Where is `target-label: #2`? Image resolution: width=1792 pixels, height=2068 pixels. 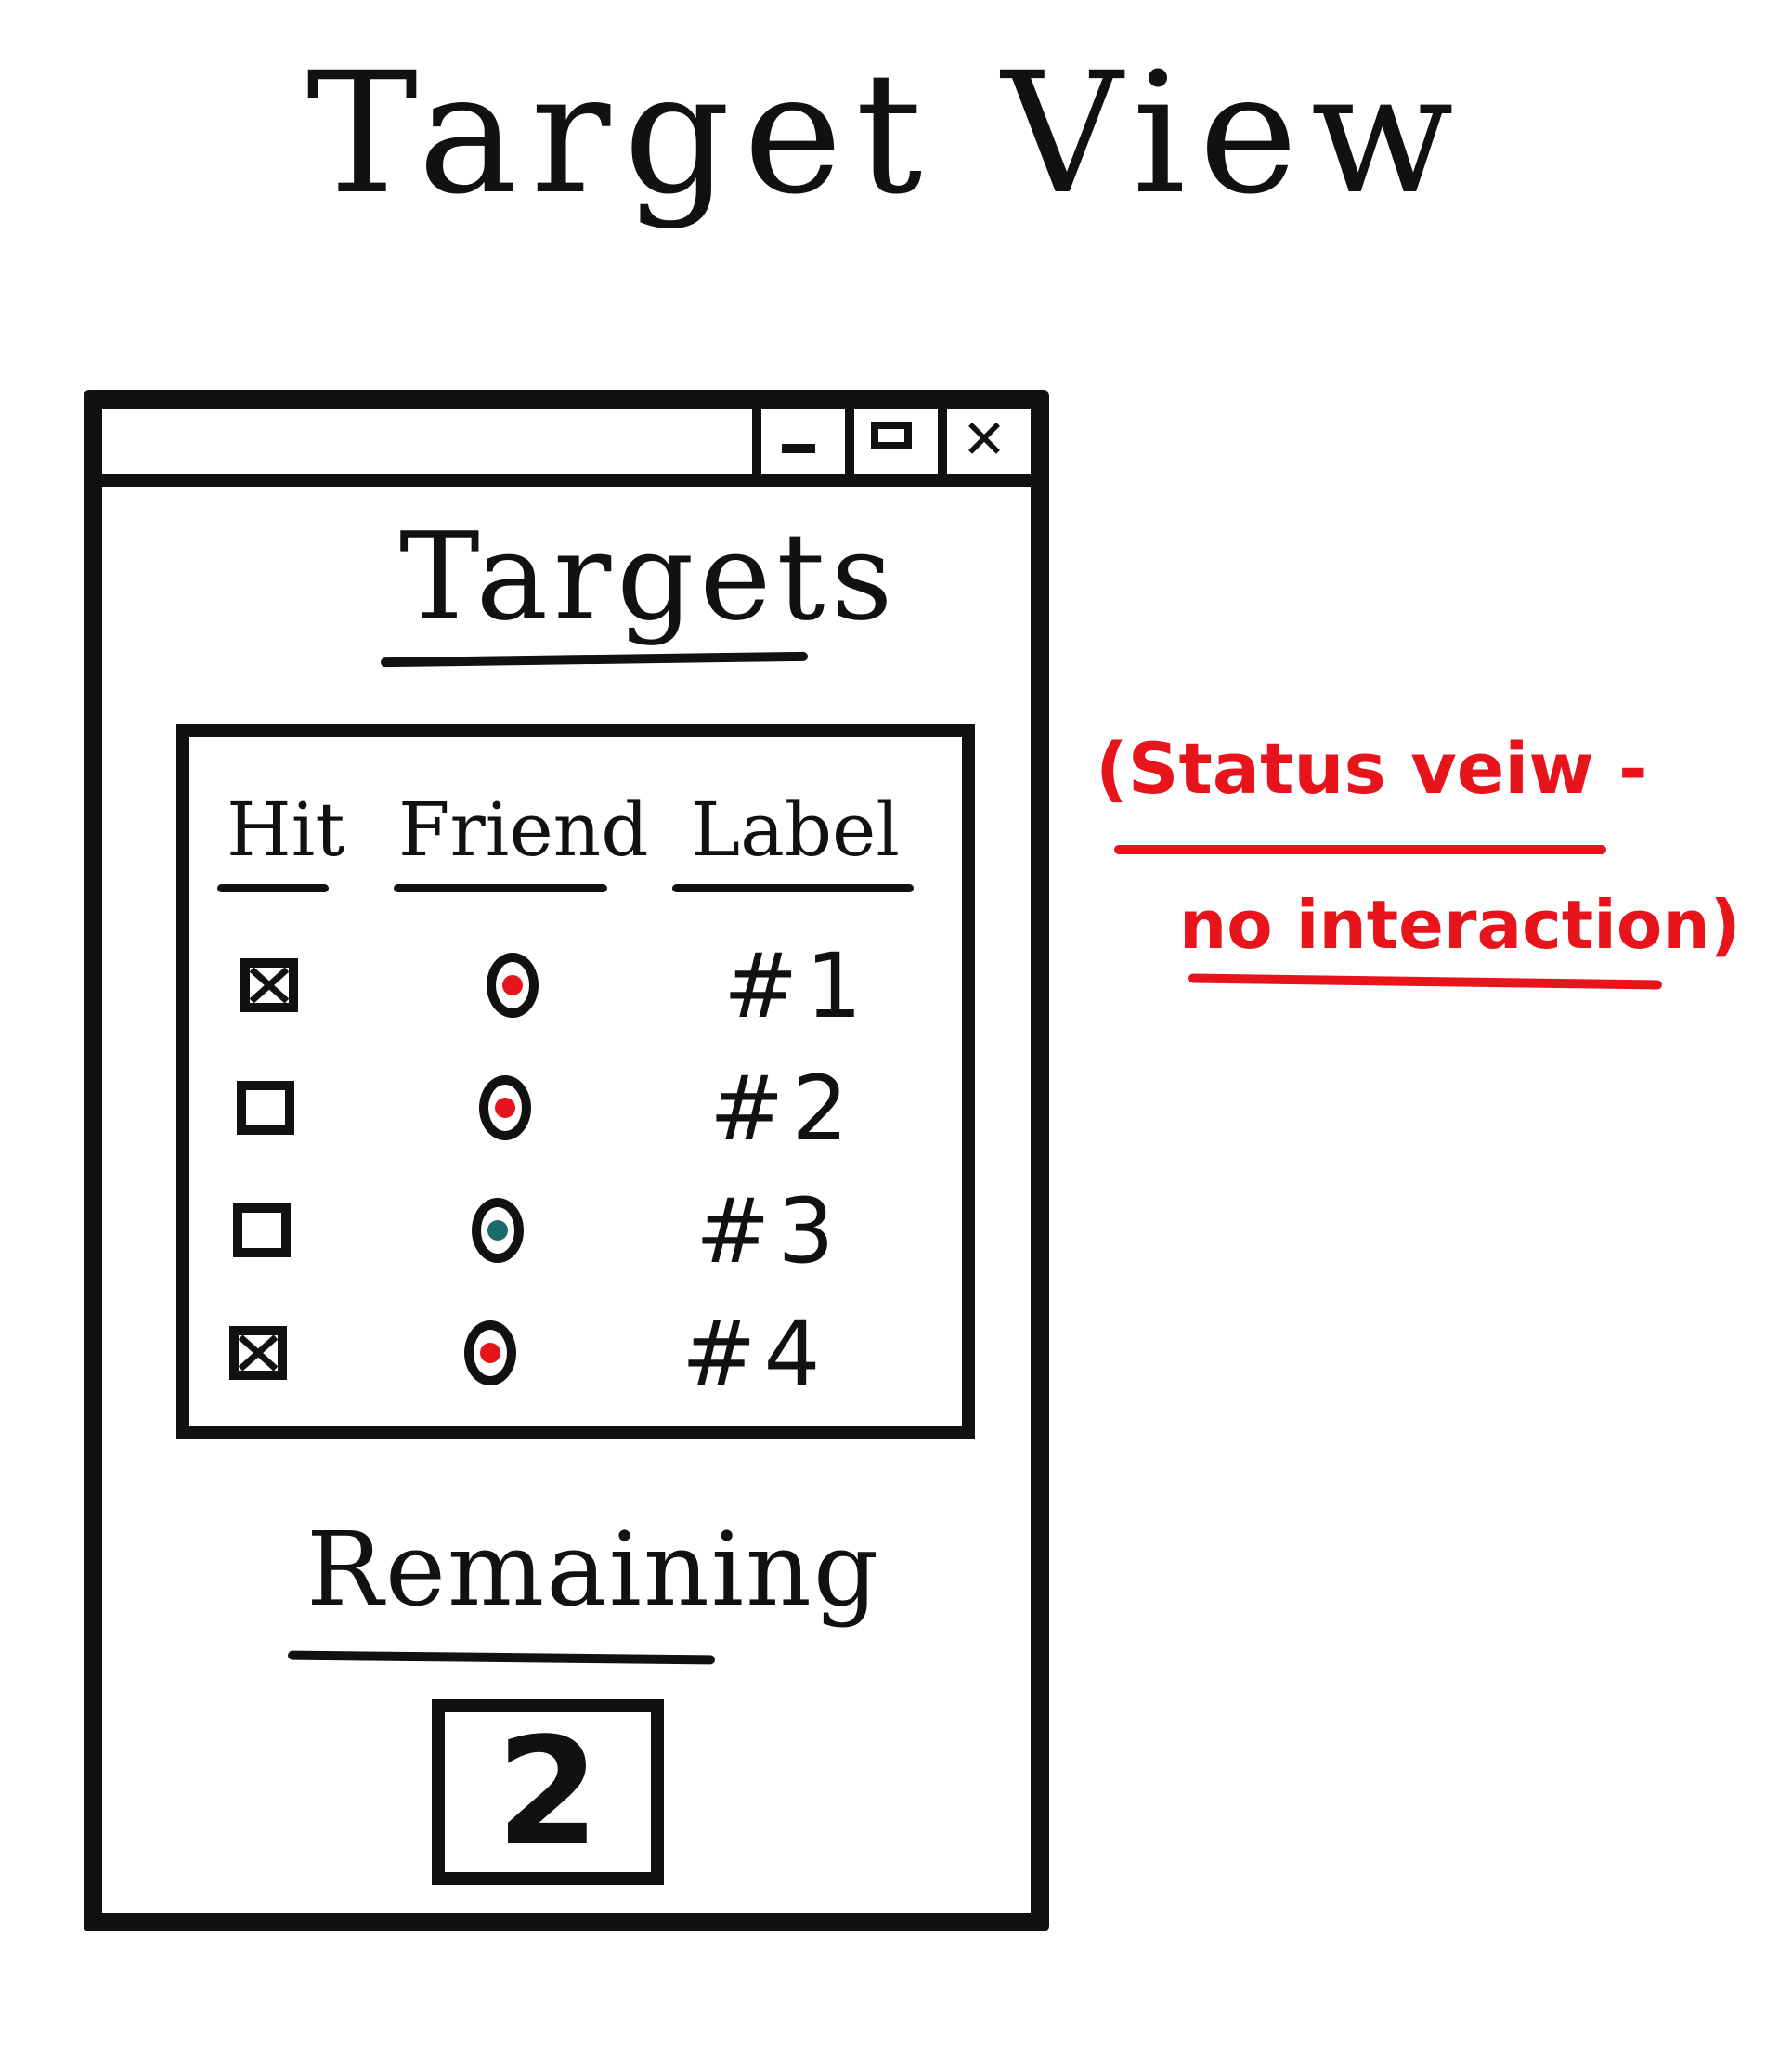 target-label: #2 is located at coordinates (782, 1109).